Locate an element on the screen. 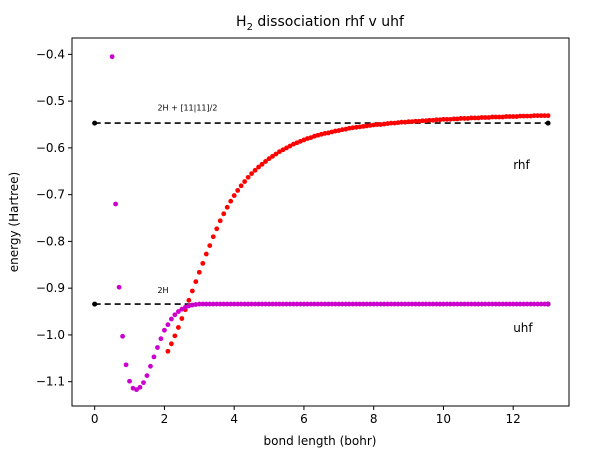  chart-title: H2 dissociation rhf v uhf is located at coordinates (320, 23).